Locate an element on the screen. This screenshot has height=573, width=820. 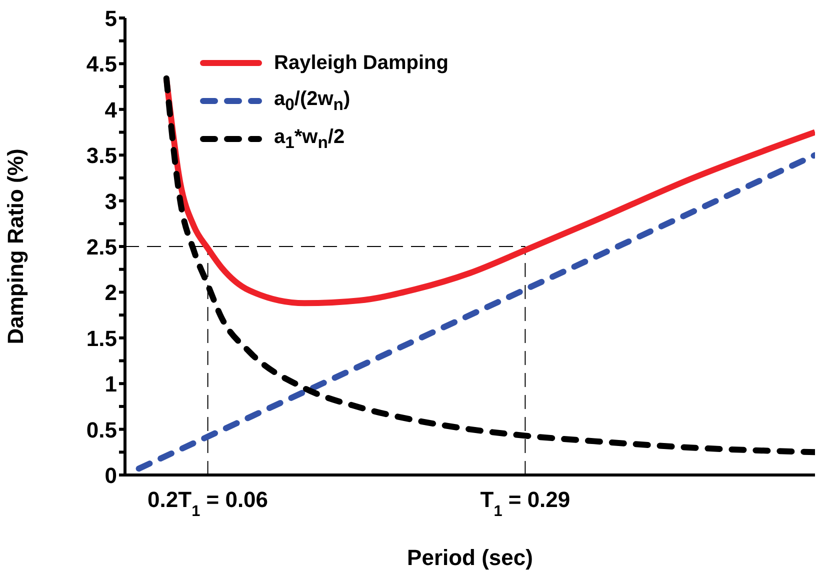
y-tick-label: 3 is located at coordinates (110, 201).